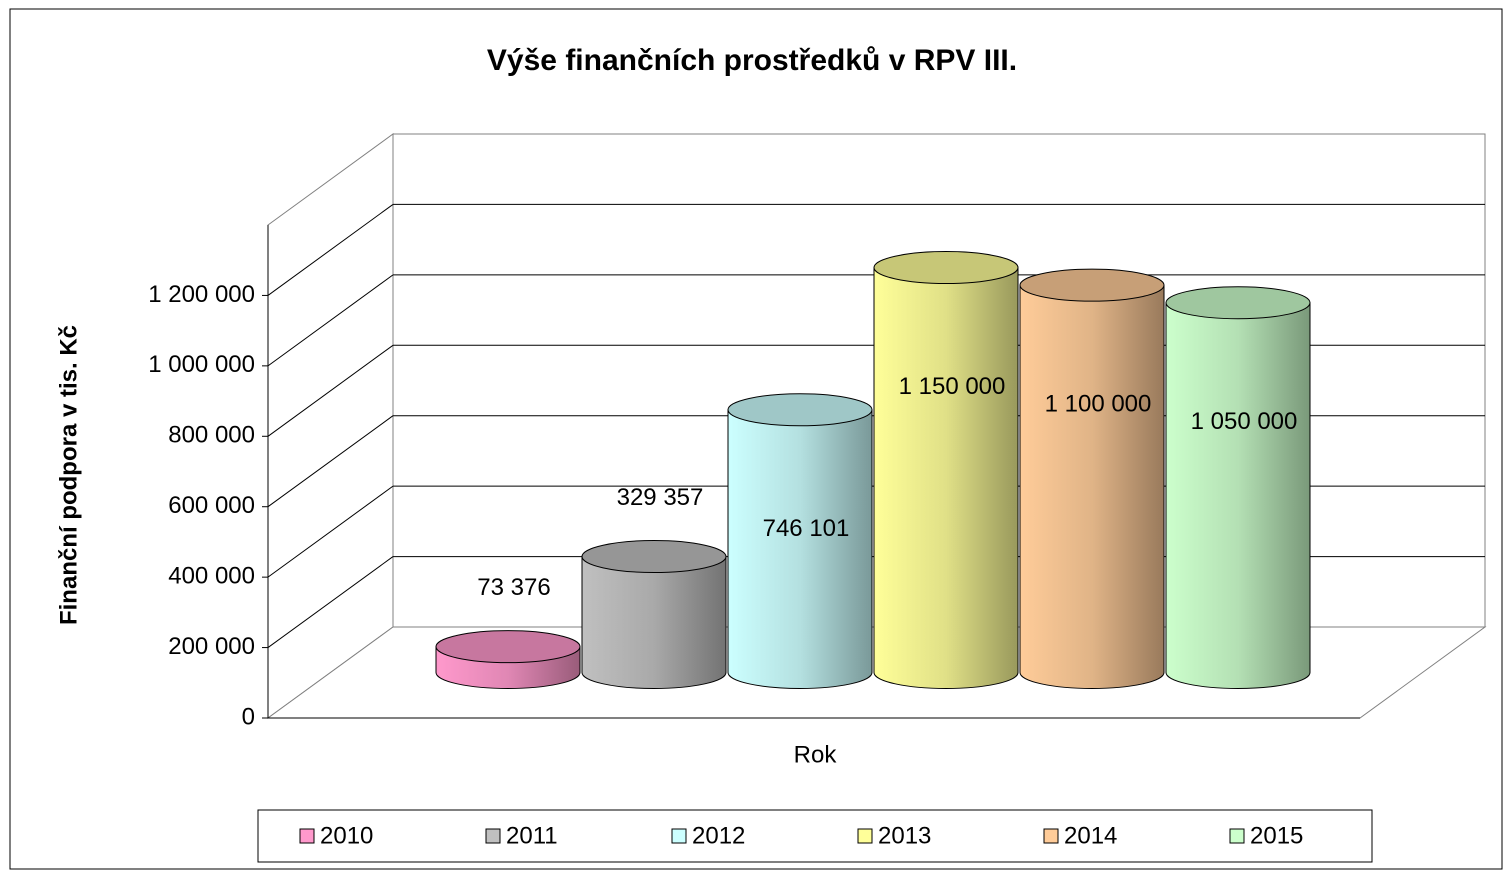 The image size is (1504, 871). What do you see at coordinates (211, 505) in the screenshot?
I see `y-tick-label: 600 000` at bounding box center [211, 505].